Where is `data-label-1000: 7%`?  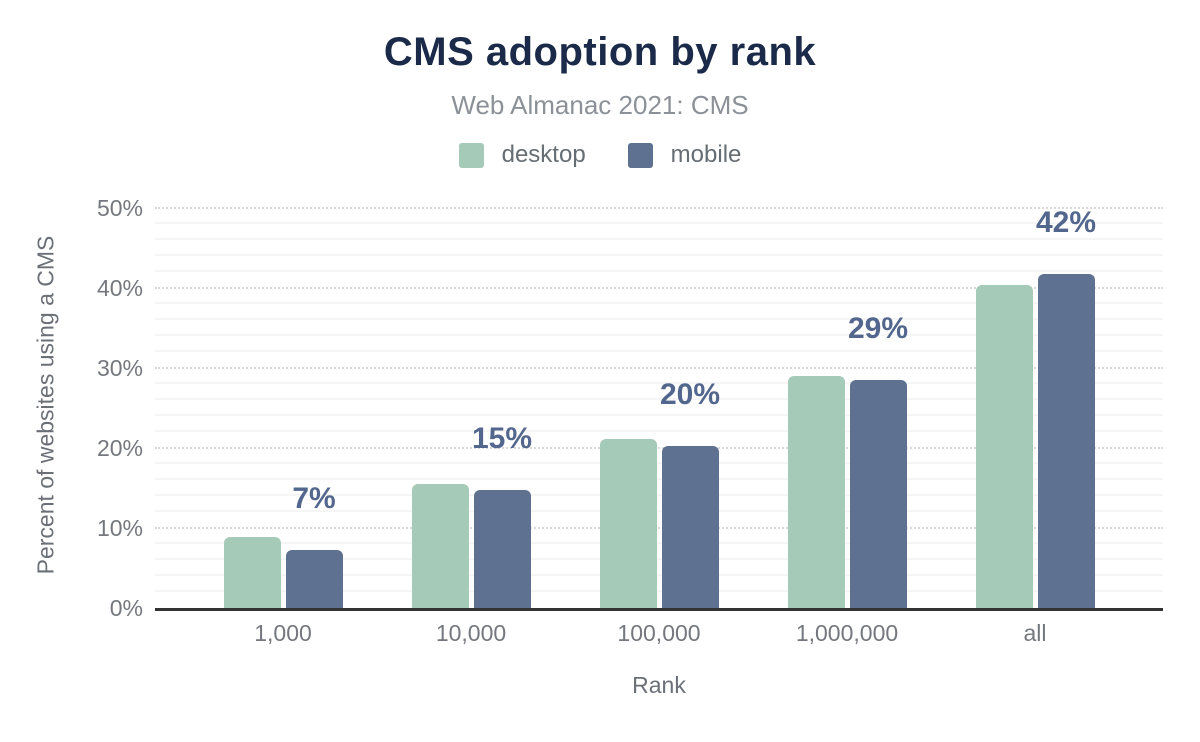
data-label-1000: 7% is located at coordinates (314, 499).